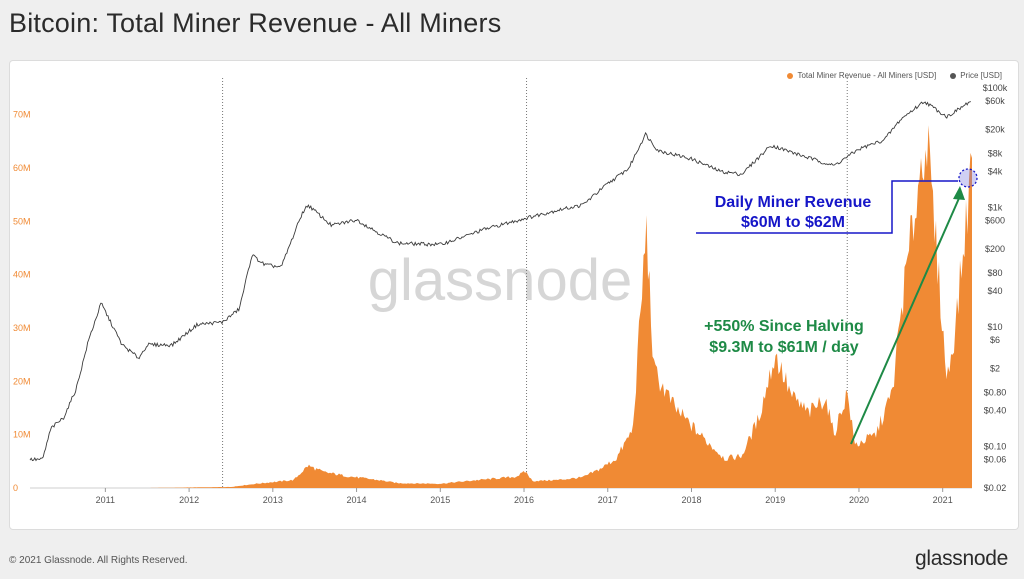  What do you see at coordinates (995, 88) in the screenshot?
I see `right-tick-label-0: $100k` at bounding box center [995, 88].